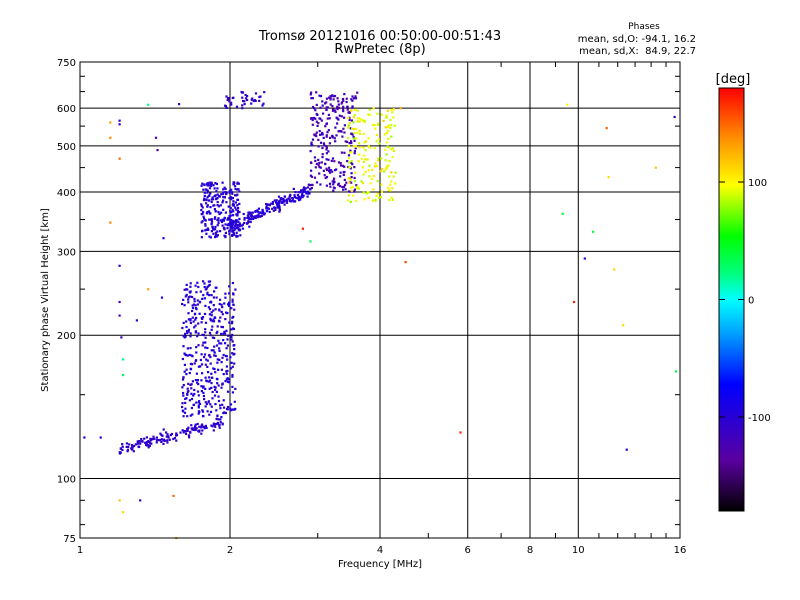  Describe the element at coordinates (637, 51) in the screenshot. I see `stats-x-line: mean, sd,X: 84.9, 22.7` at that location.